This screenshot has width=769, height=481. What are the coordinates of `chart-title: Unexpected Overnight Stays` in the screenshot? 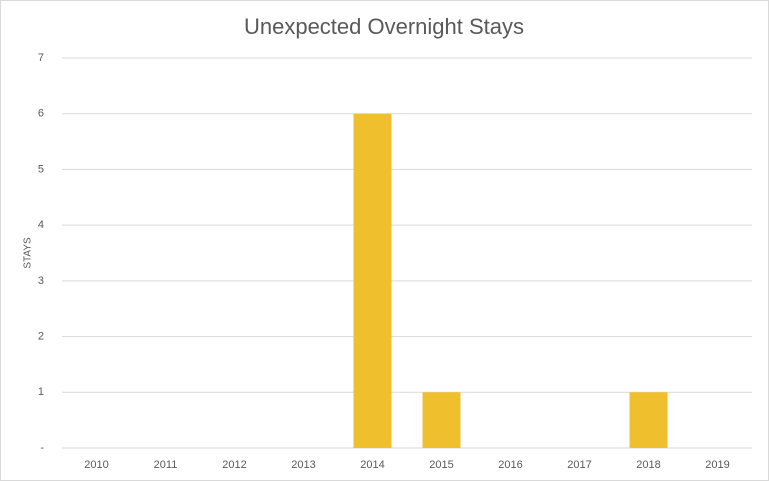 It's located at (384, 26).